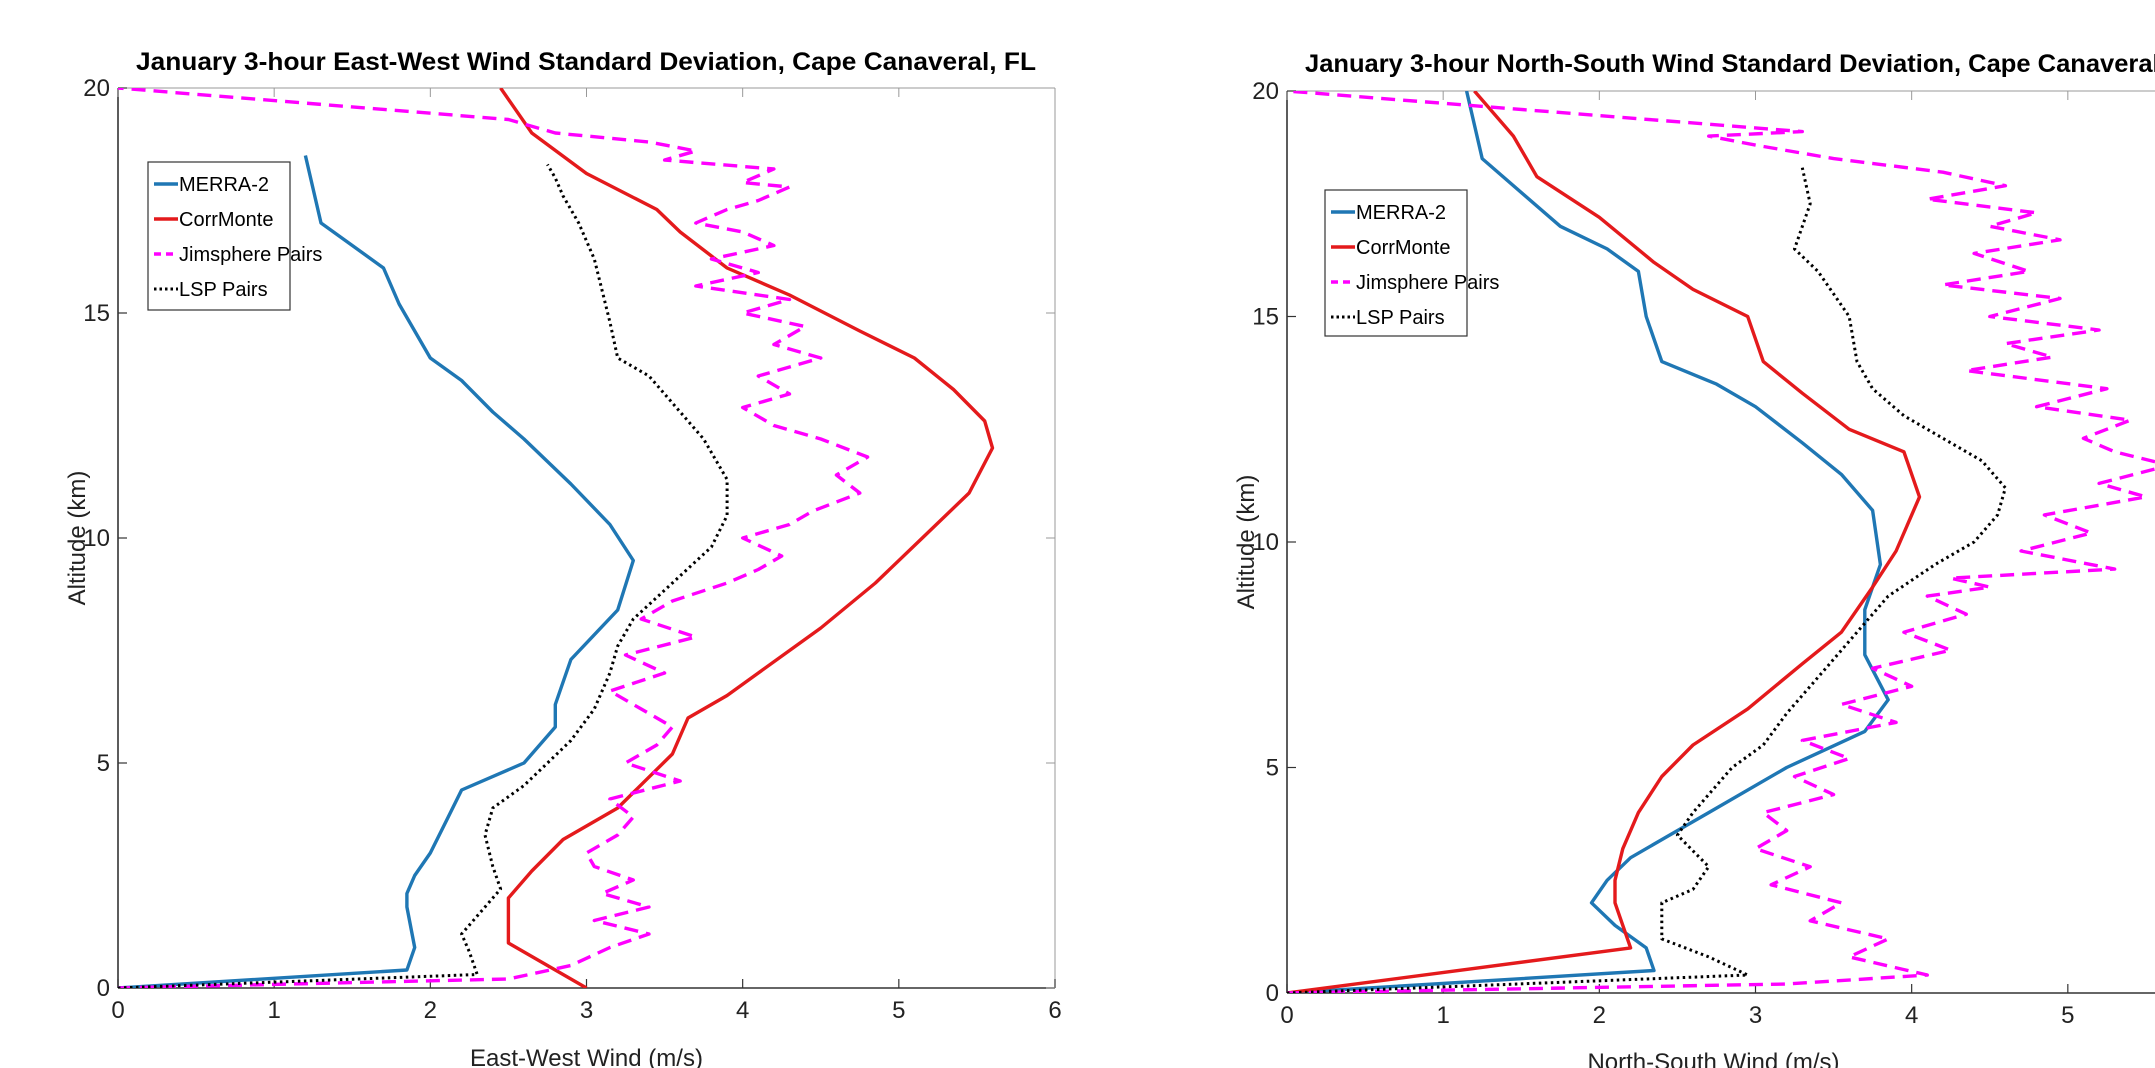 The width and height of the screenshot is (2155, 1068). What do you see at coordinates (586, 1056) in the screenshot?
I see `x-axis-label: East-West Wind (m/s)` at bounding box center [586, 1056].